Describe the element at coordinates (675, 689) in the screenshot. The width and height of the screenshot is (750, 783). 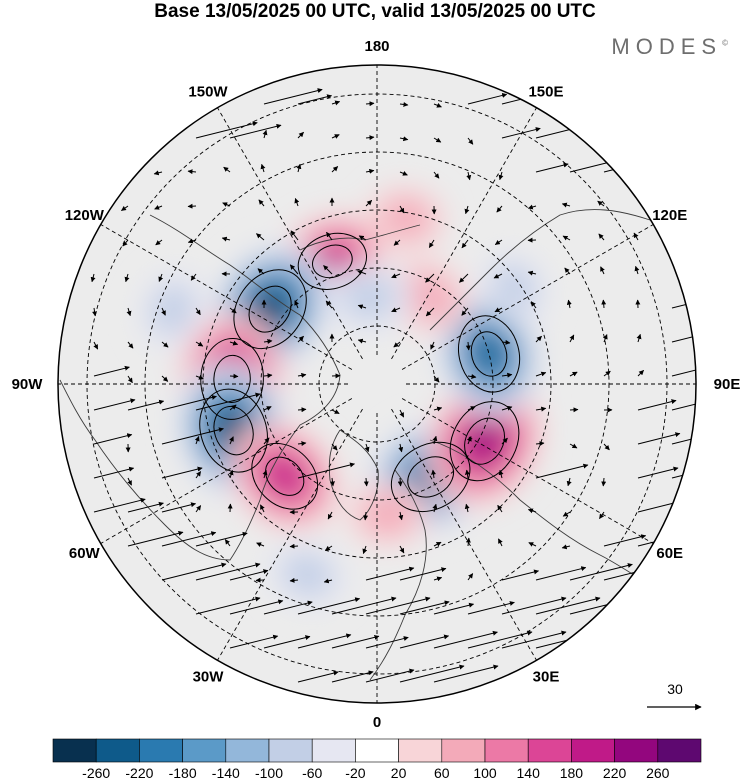
I see `vector-reference-label: 30` at that location.